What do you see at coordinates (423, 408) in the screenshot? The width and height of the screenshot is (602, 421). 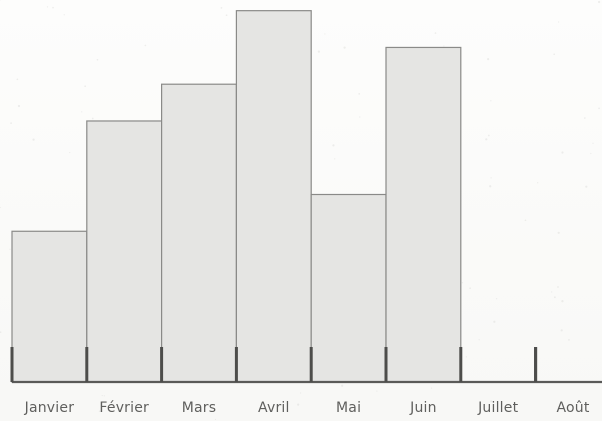 I see `tick-label-juin: Juin` at bounding box center [423, 408].